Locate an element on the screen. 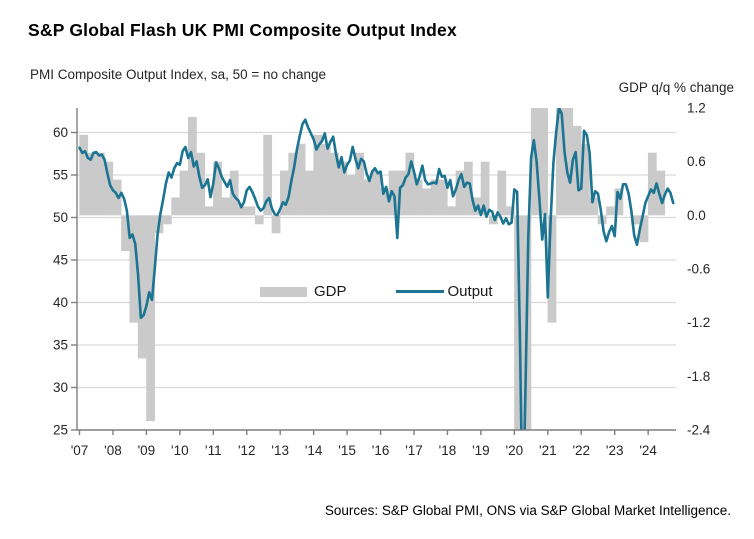 The height and width of the screenshot is (539, 754). x-axis-tick-label: '18 is located at coordinates (448, 450).